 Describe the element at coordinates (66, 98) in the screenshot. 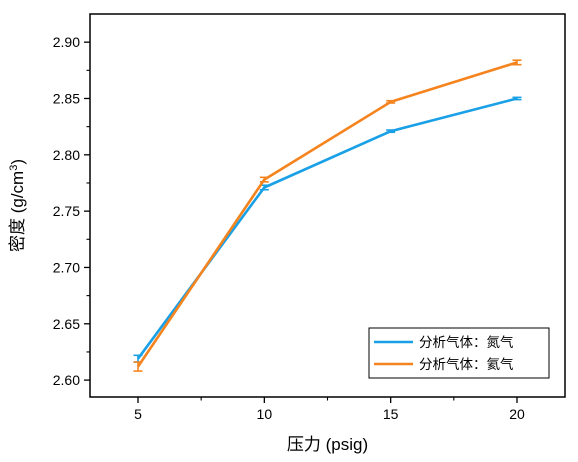

I see `y-tick-label: 2.85` at that location.